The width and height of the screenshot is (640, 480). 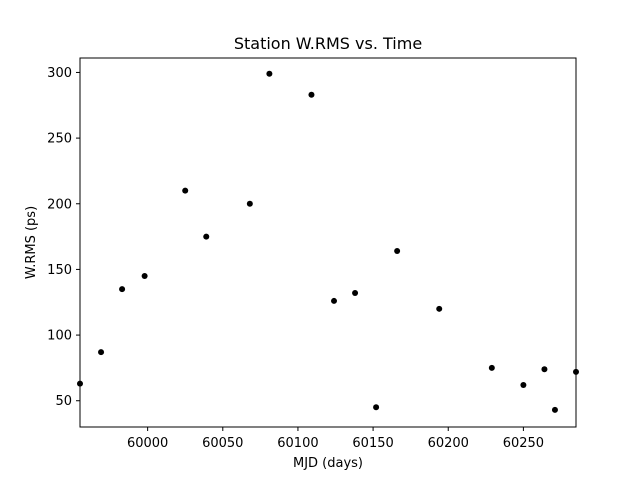 What do you see at coordinates (147, 443) in the screenshot?
I see `x-tick-label: 60000` at bounding box center [147, 443].